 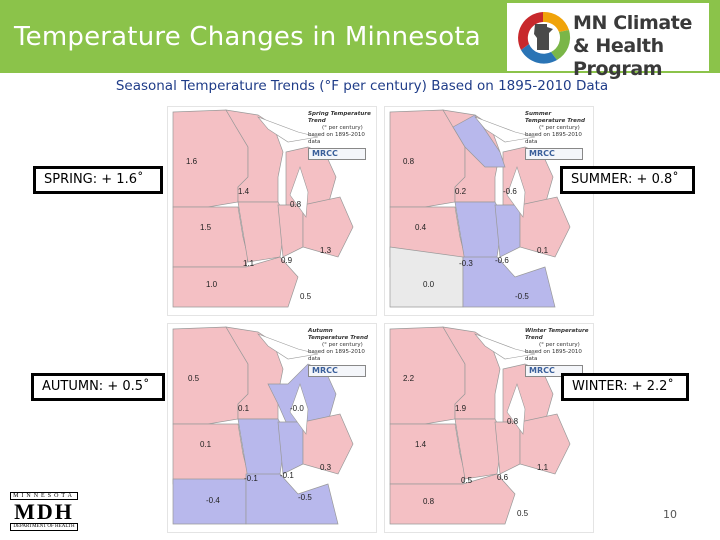 What do you see at coordinates (503, 477) in the screenshot?
I see `map-value: 0.6` at bounding box center [503, 477].